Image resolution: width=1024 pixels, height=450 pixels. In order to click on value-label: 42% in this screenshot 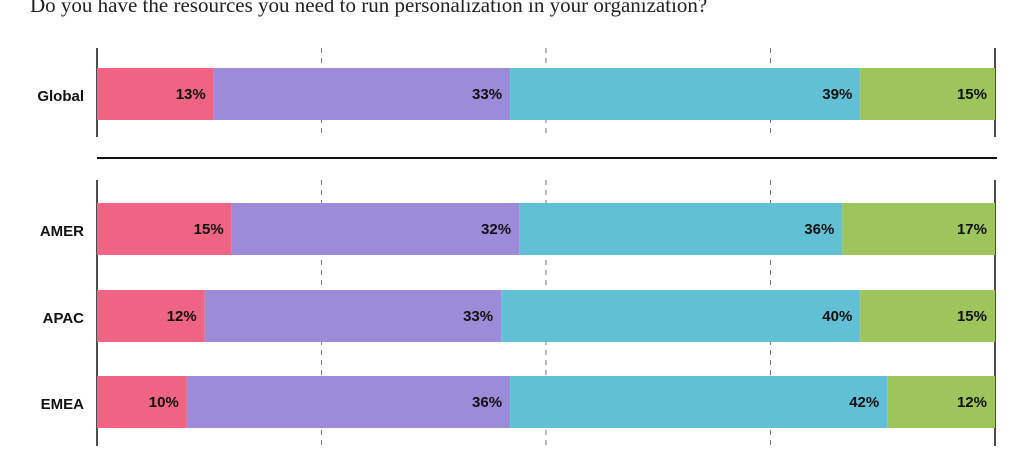, I will do `click(864, 402)`.